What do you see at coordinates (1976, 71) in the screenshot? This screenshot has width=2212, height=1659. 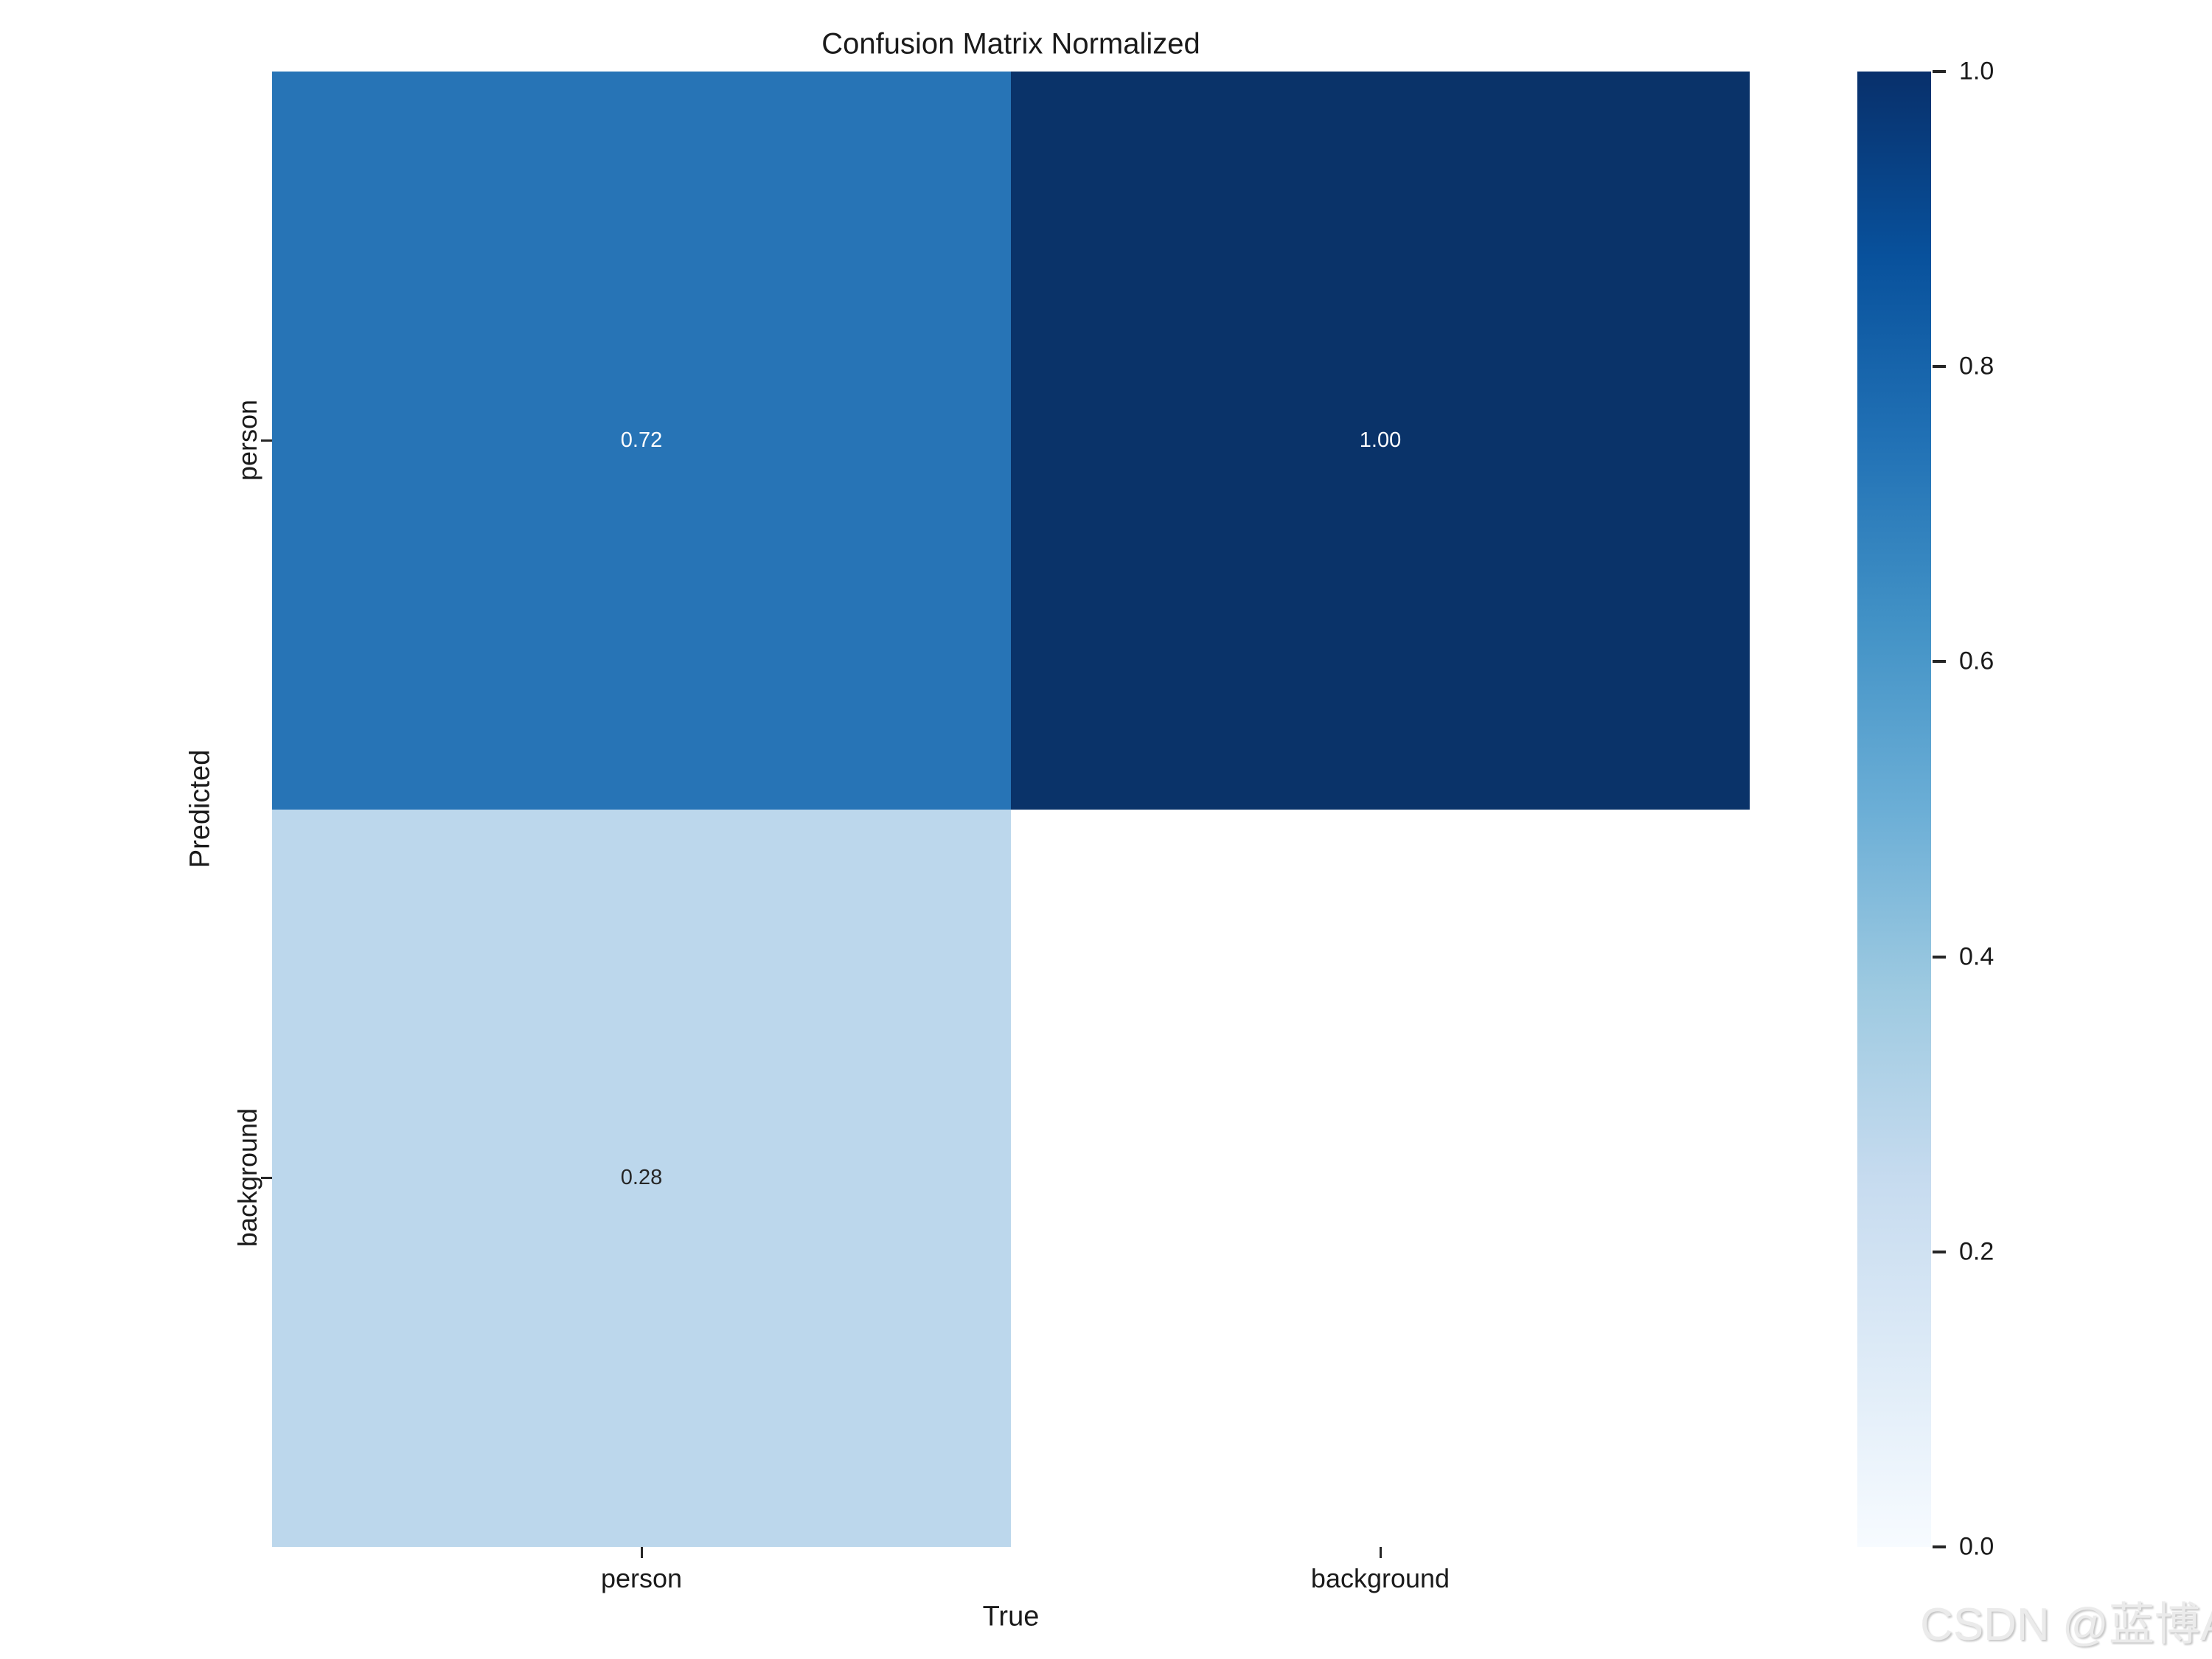 I see `colorbar-label-1.0: 1.0` at bounding box center [1976, 71].